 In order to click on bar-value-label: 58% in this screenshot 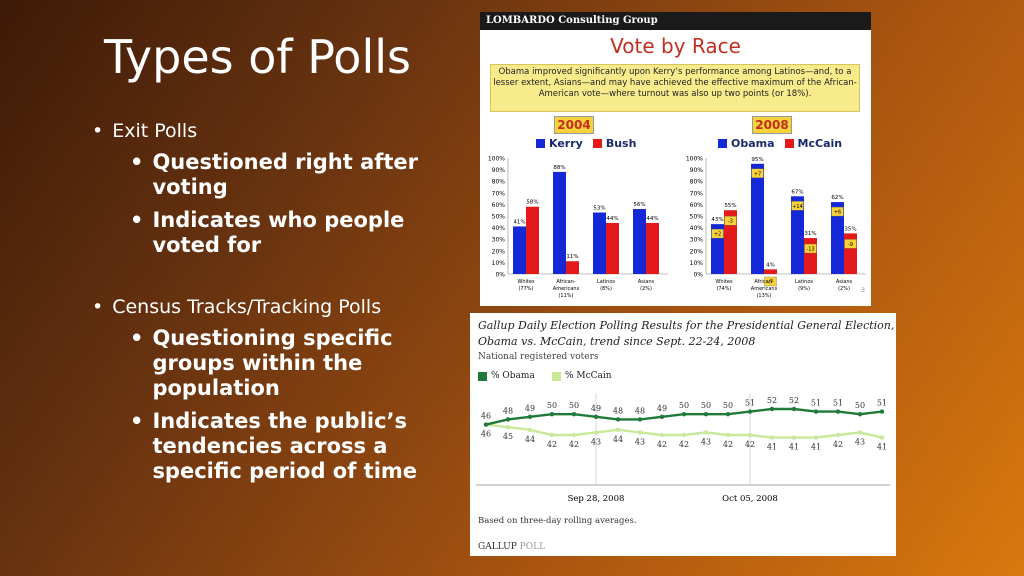, I will do `click(532, 203)`.